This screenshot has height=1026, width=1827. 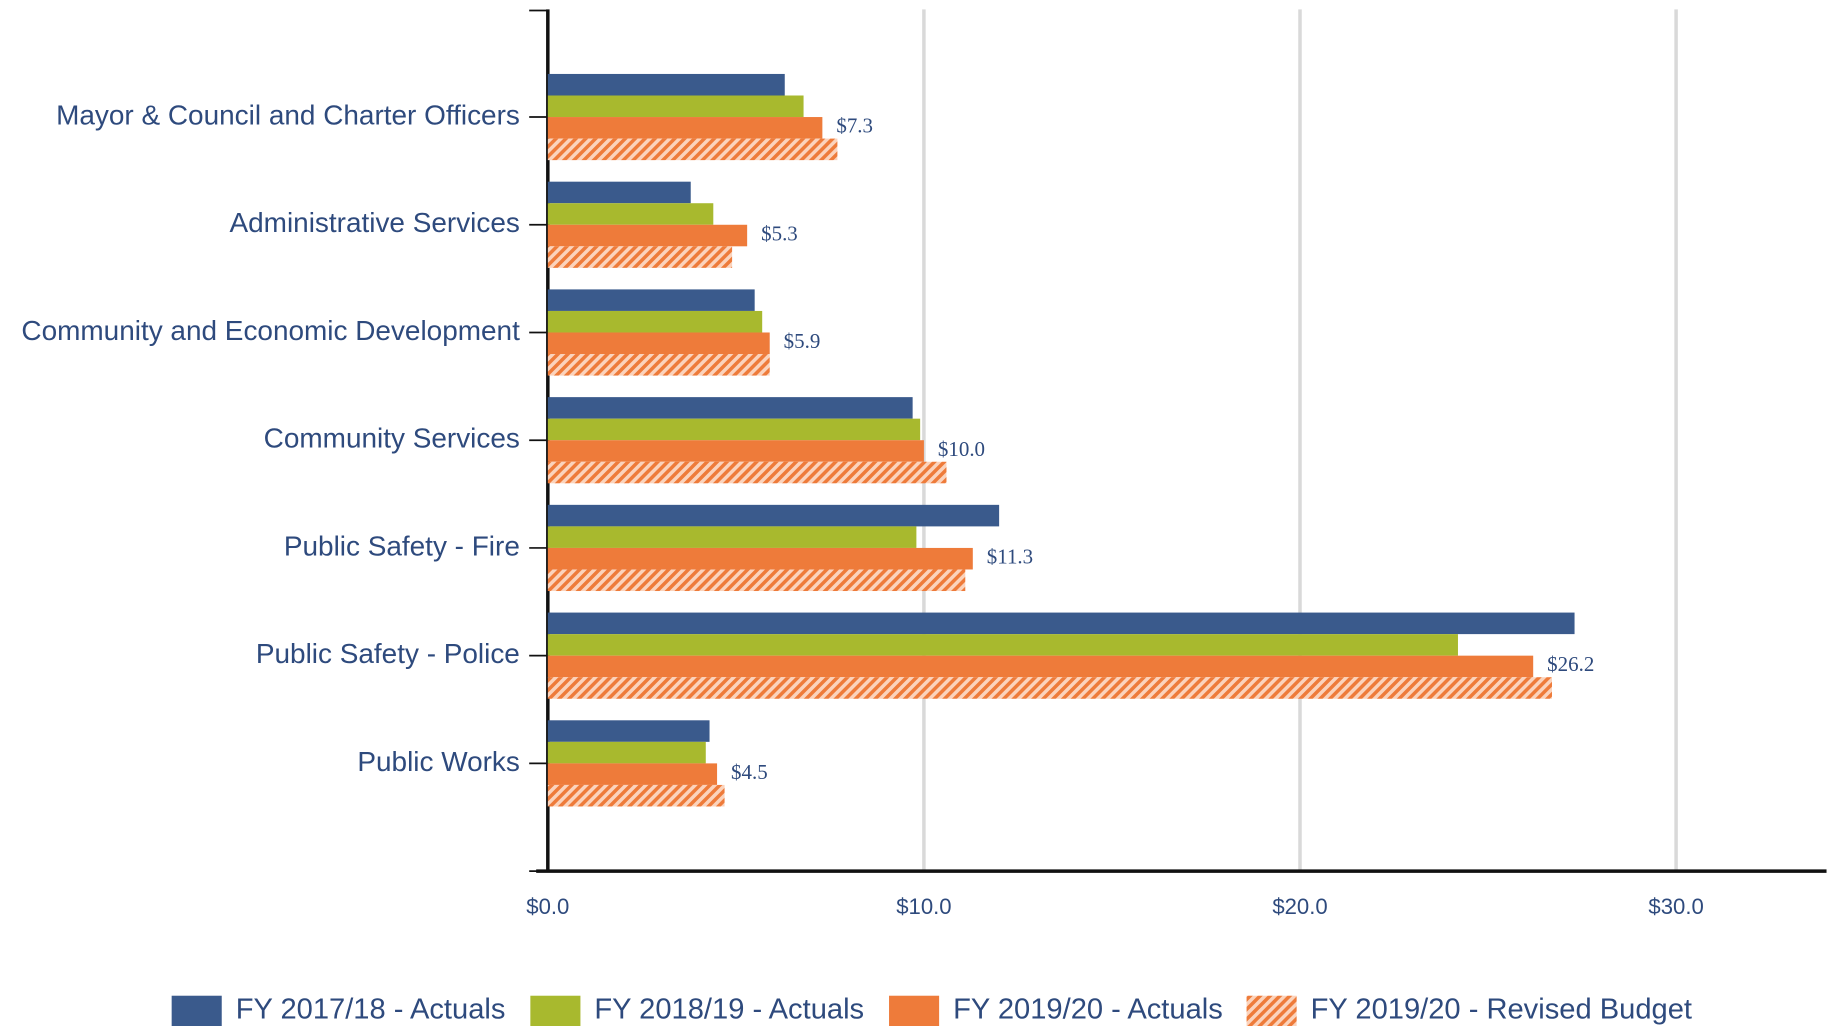 I want to click on legend-label: FY 2019/20 - Actuals, so click(x=1088, y=1010).